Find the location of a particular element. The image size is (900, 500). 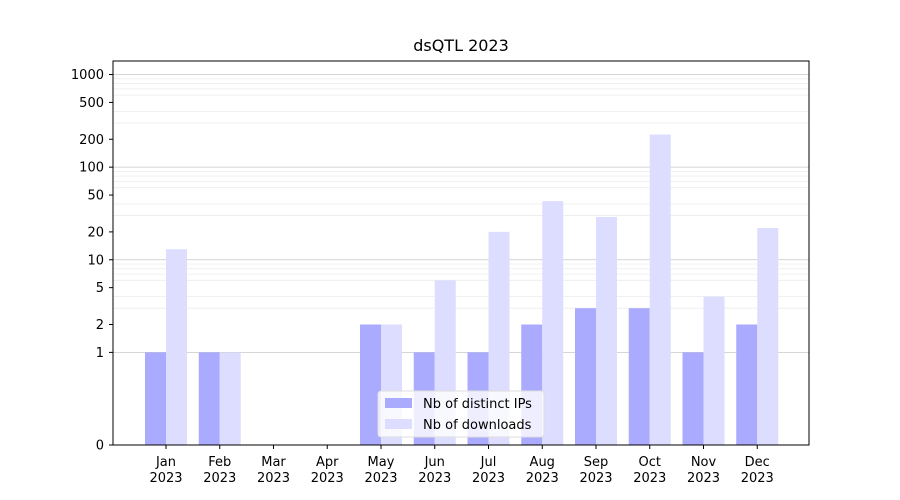

y-tick-label: 200 is located at coordinates (91, 140).